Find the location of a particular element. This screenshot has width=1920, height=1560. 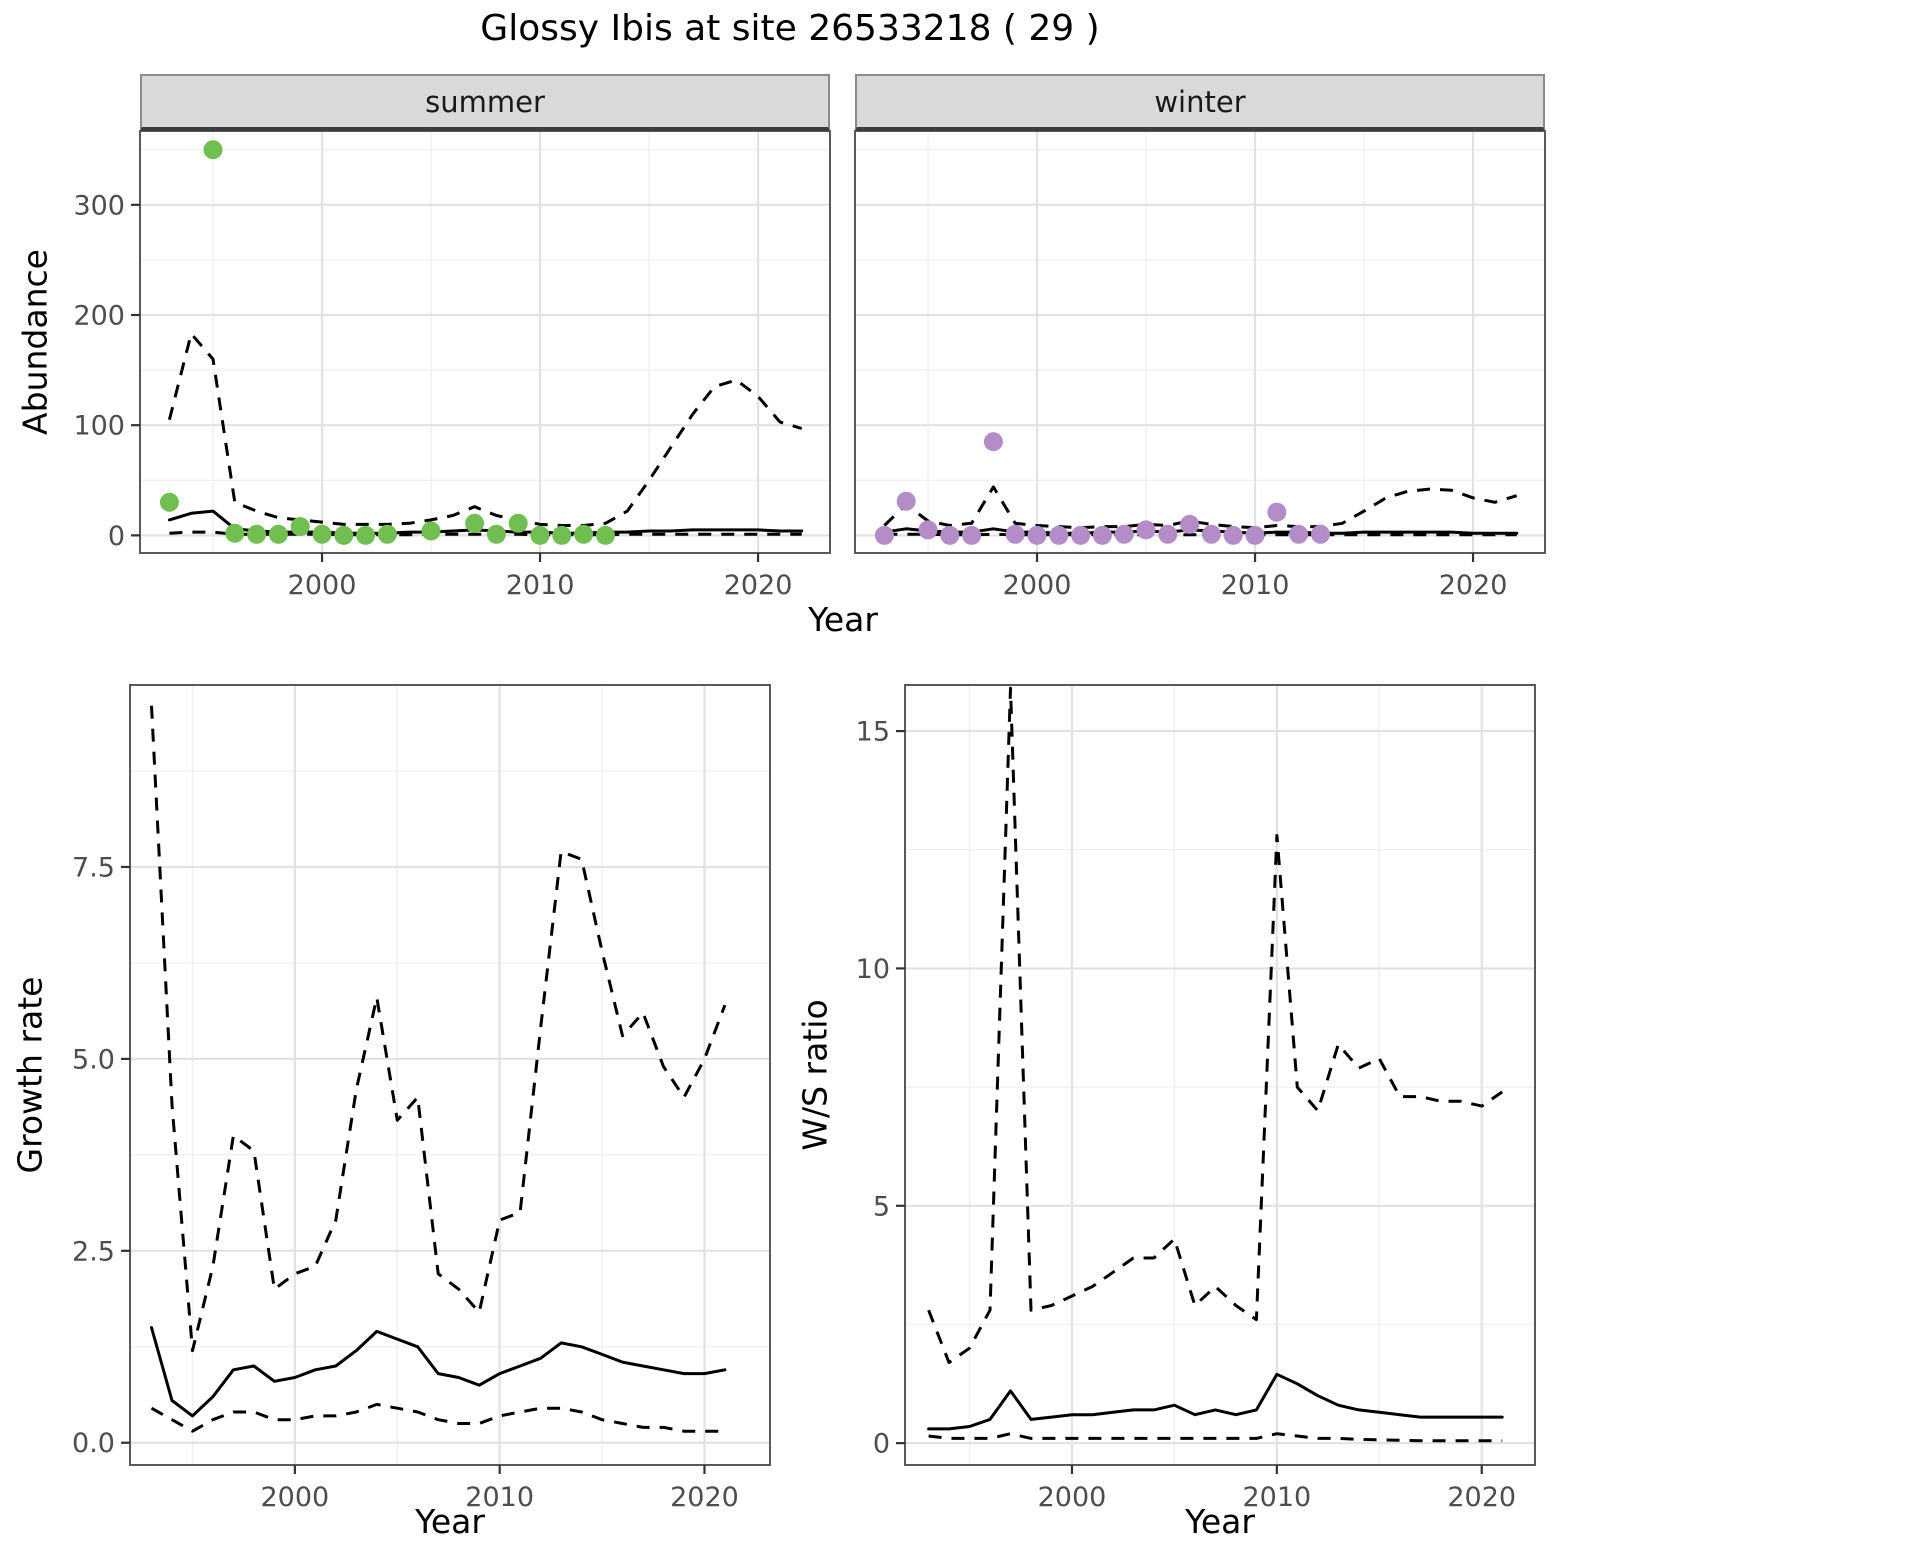

ws-y-axis-title: W/S ratio is located at coordinates (815, 1075).